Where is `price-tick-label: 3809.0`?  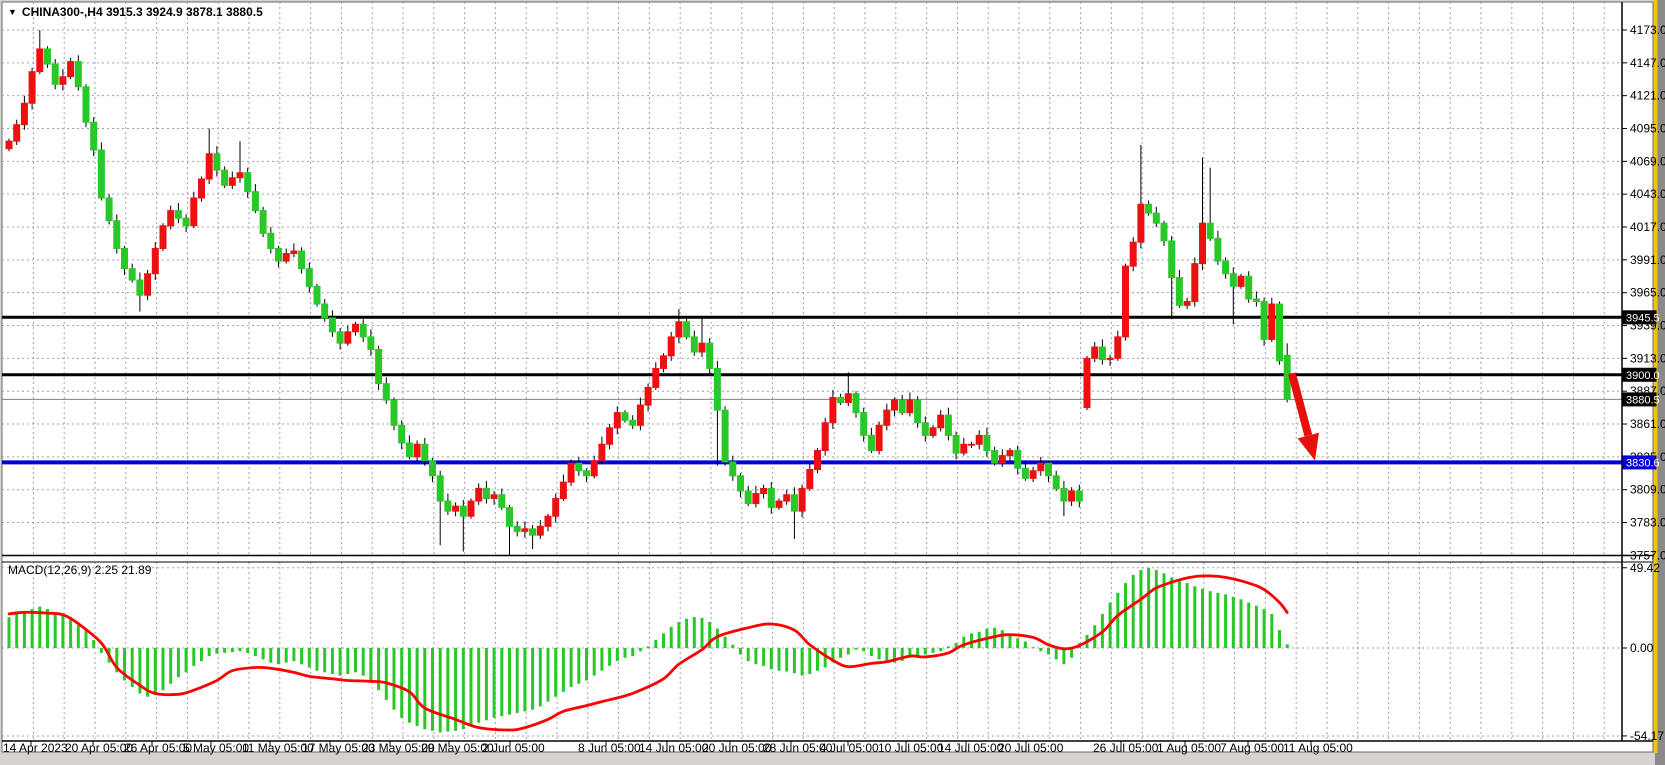
price-tick-label: 3809.0 is located at coordinates (1647, 490).